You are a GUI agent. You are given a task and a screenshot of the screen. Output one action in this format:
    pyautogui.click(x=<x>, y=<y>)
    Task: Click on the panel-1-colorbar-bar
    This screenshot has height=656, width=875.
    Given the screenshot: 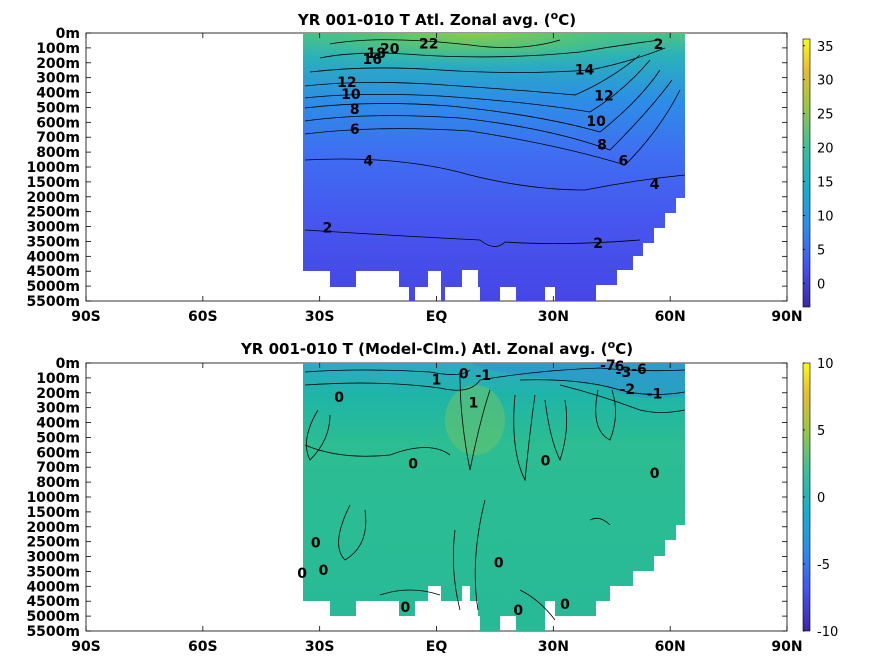 What is the action you would take?
    pyautogui.click(x=806, y=173)
    